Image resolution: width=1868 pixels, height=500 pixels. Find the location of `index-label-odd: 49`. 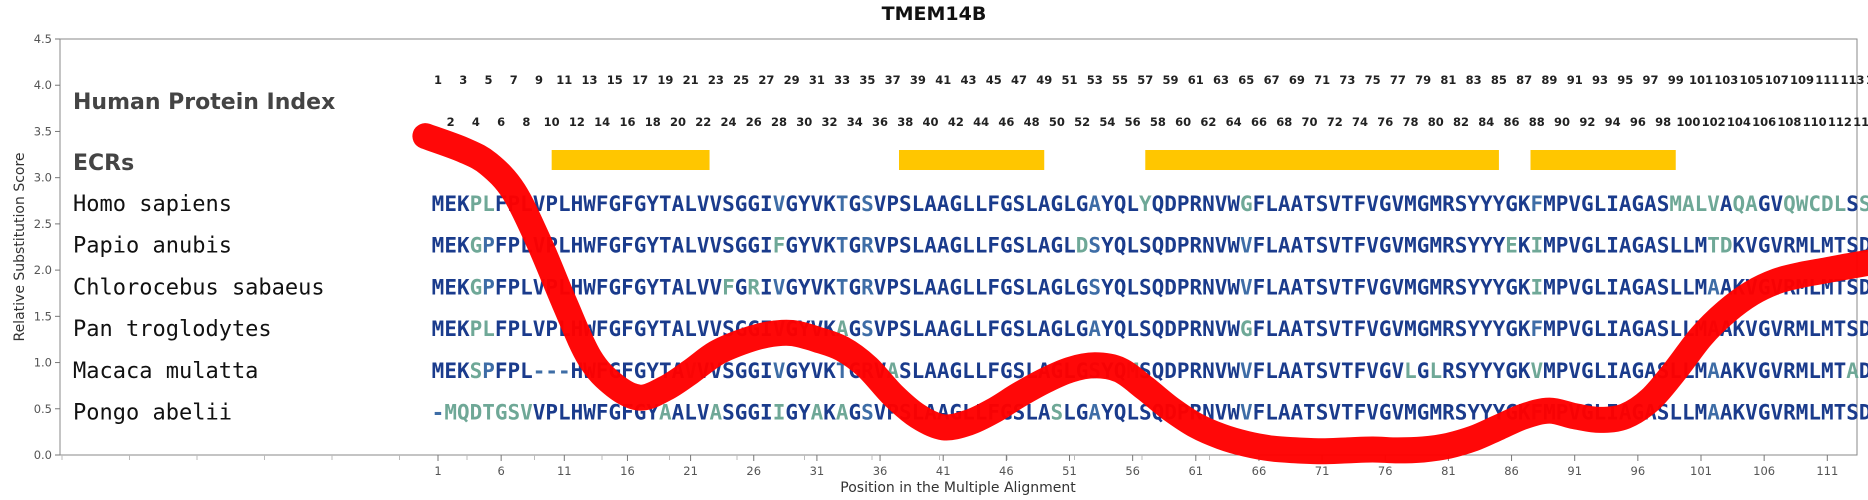

index-label-odd: 49 is located at coordinates (1044, 80).